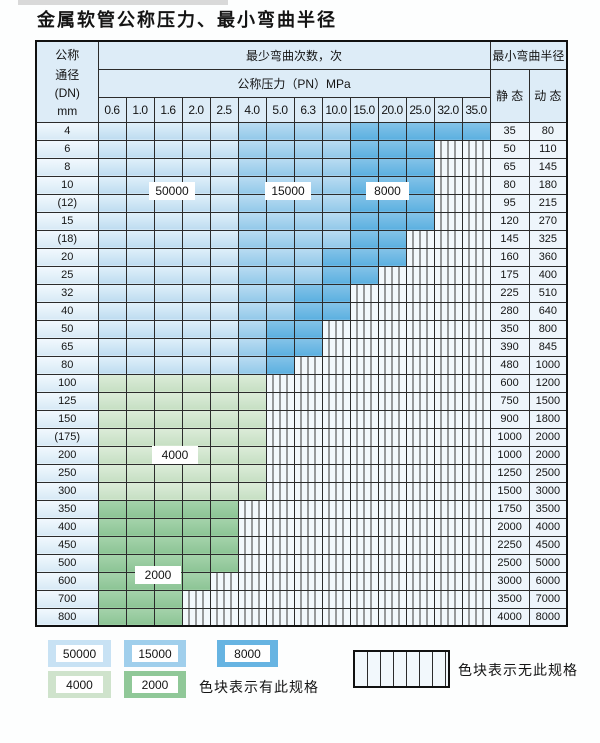  Describe the element at coordinates (67, 54) in the screenshot. I see `dn-header-line: 公称` at that location.